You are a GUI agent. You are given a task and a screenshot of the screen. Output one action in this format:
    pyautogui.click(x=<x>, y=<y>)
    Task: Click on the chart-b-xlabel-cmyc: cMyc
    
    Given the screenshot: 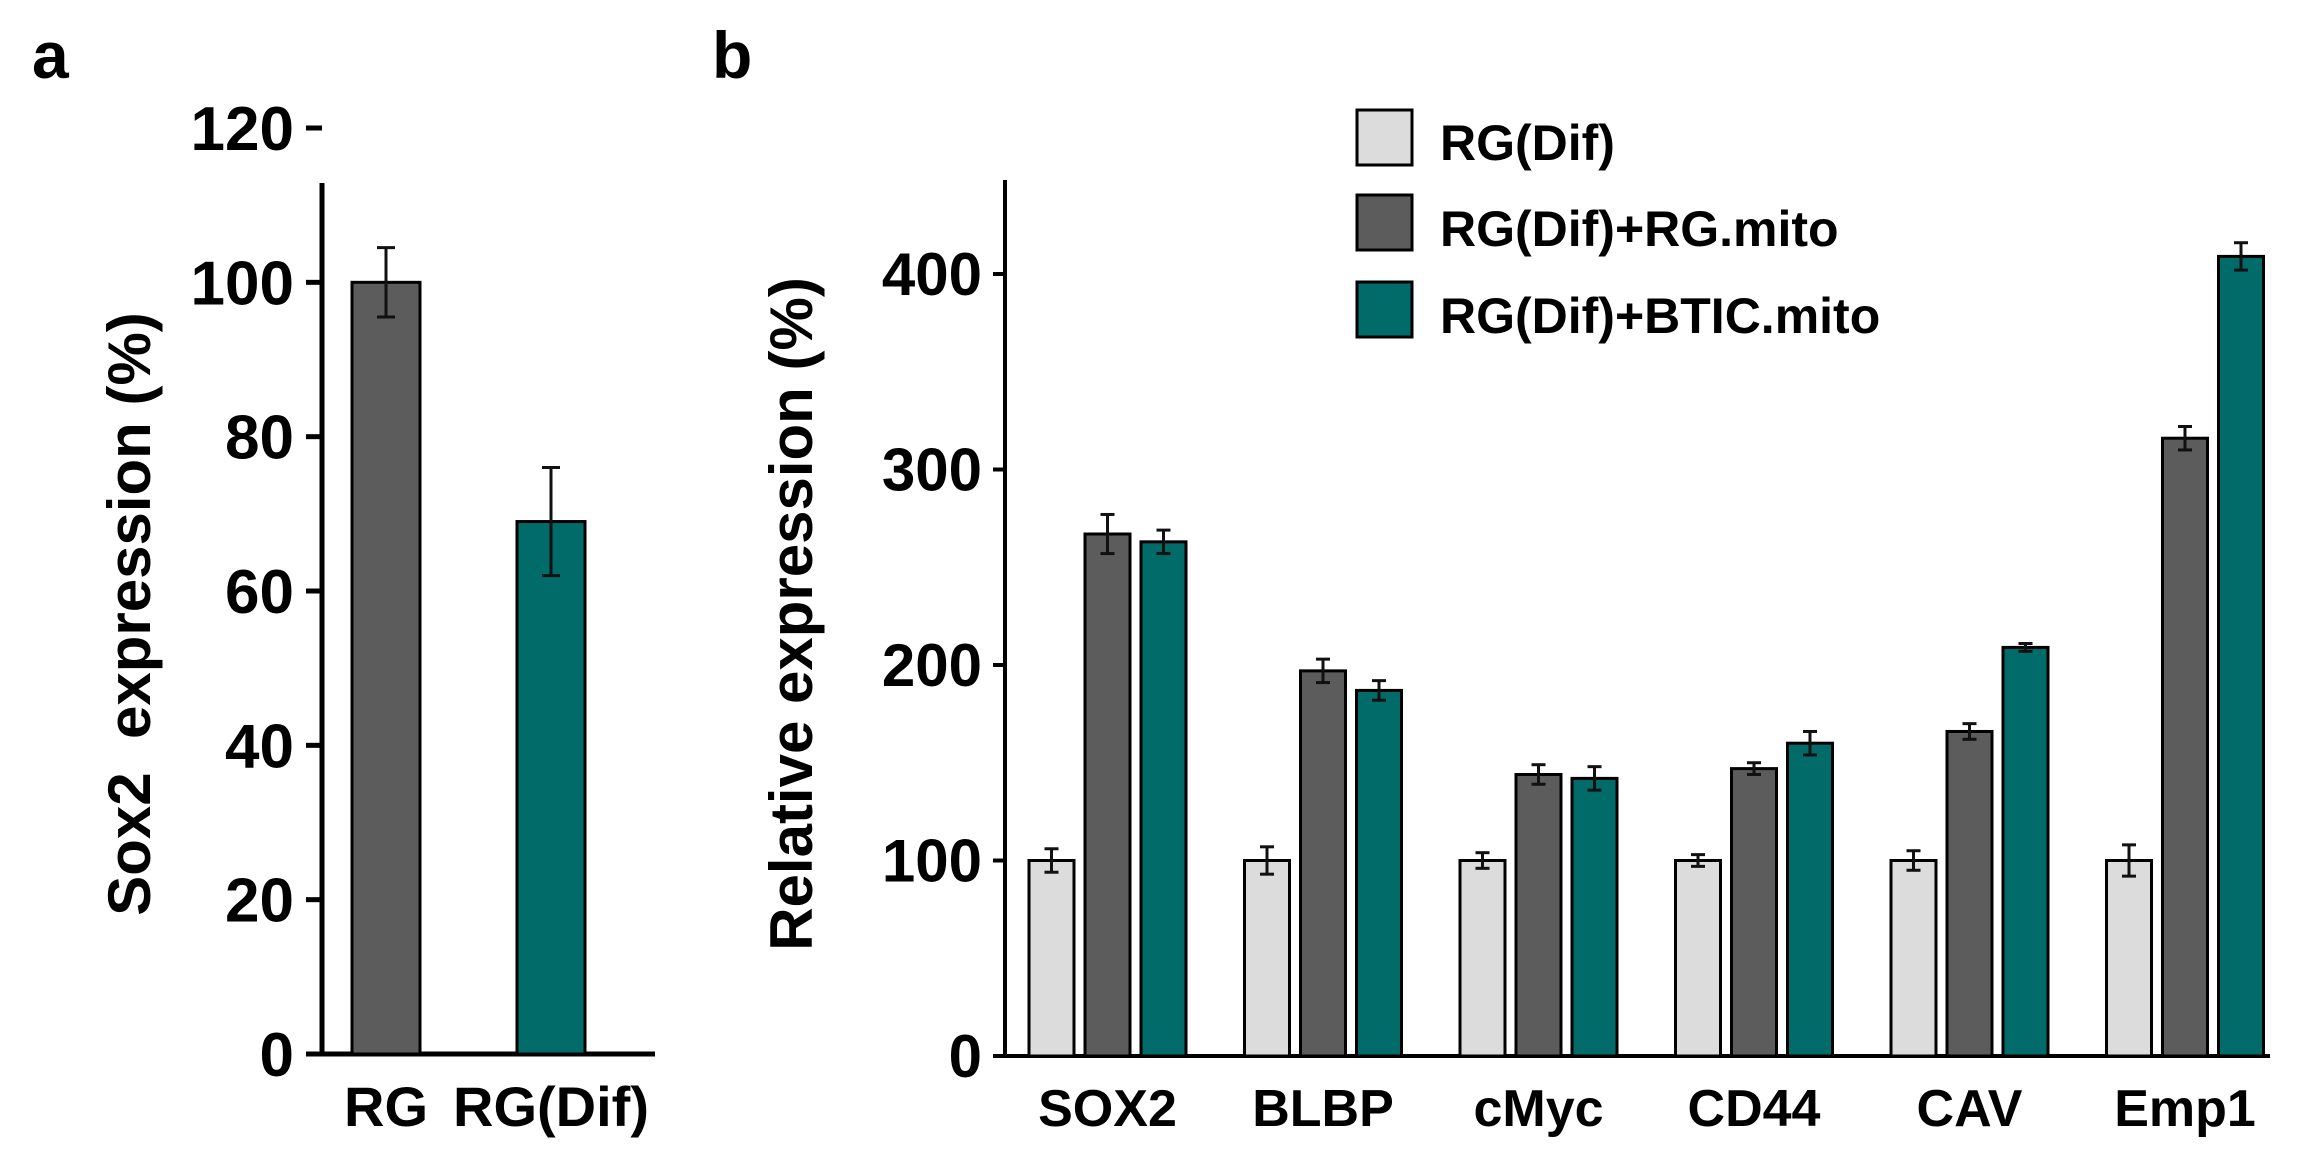 What is the action you would take?
    pyautogui.click(x=1538, y=1109)
    